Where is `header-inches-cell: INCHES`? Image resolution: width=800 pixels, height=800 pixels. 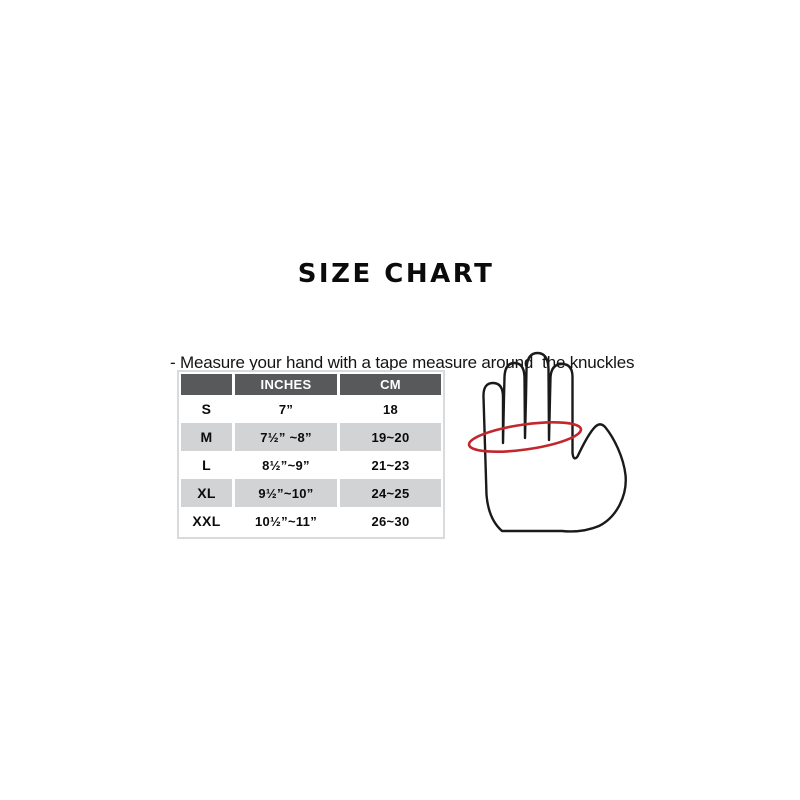 header-inches-cell: INCHES is located at coordinates (286, 384).